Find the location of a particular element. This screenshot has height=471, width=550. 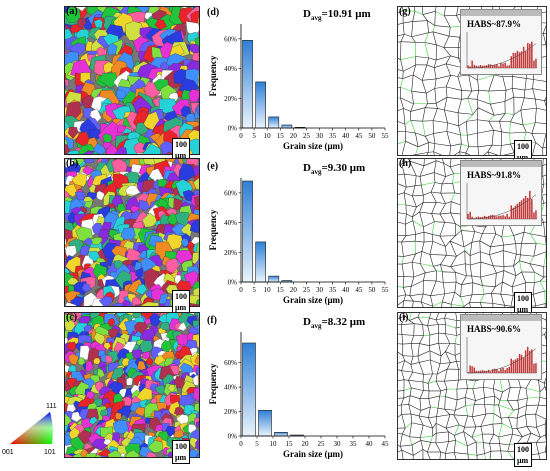

x-tick-label-e: 50 is located at coordinates (372, 290).